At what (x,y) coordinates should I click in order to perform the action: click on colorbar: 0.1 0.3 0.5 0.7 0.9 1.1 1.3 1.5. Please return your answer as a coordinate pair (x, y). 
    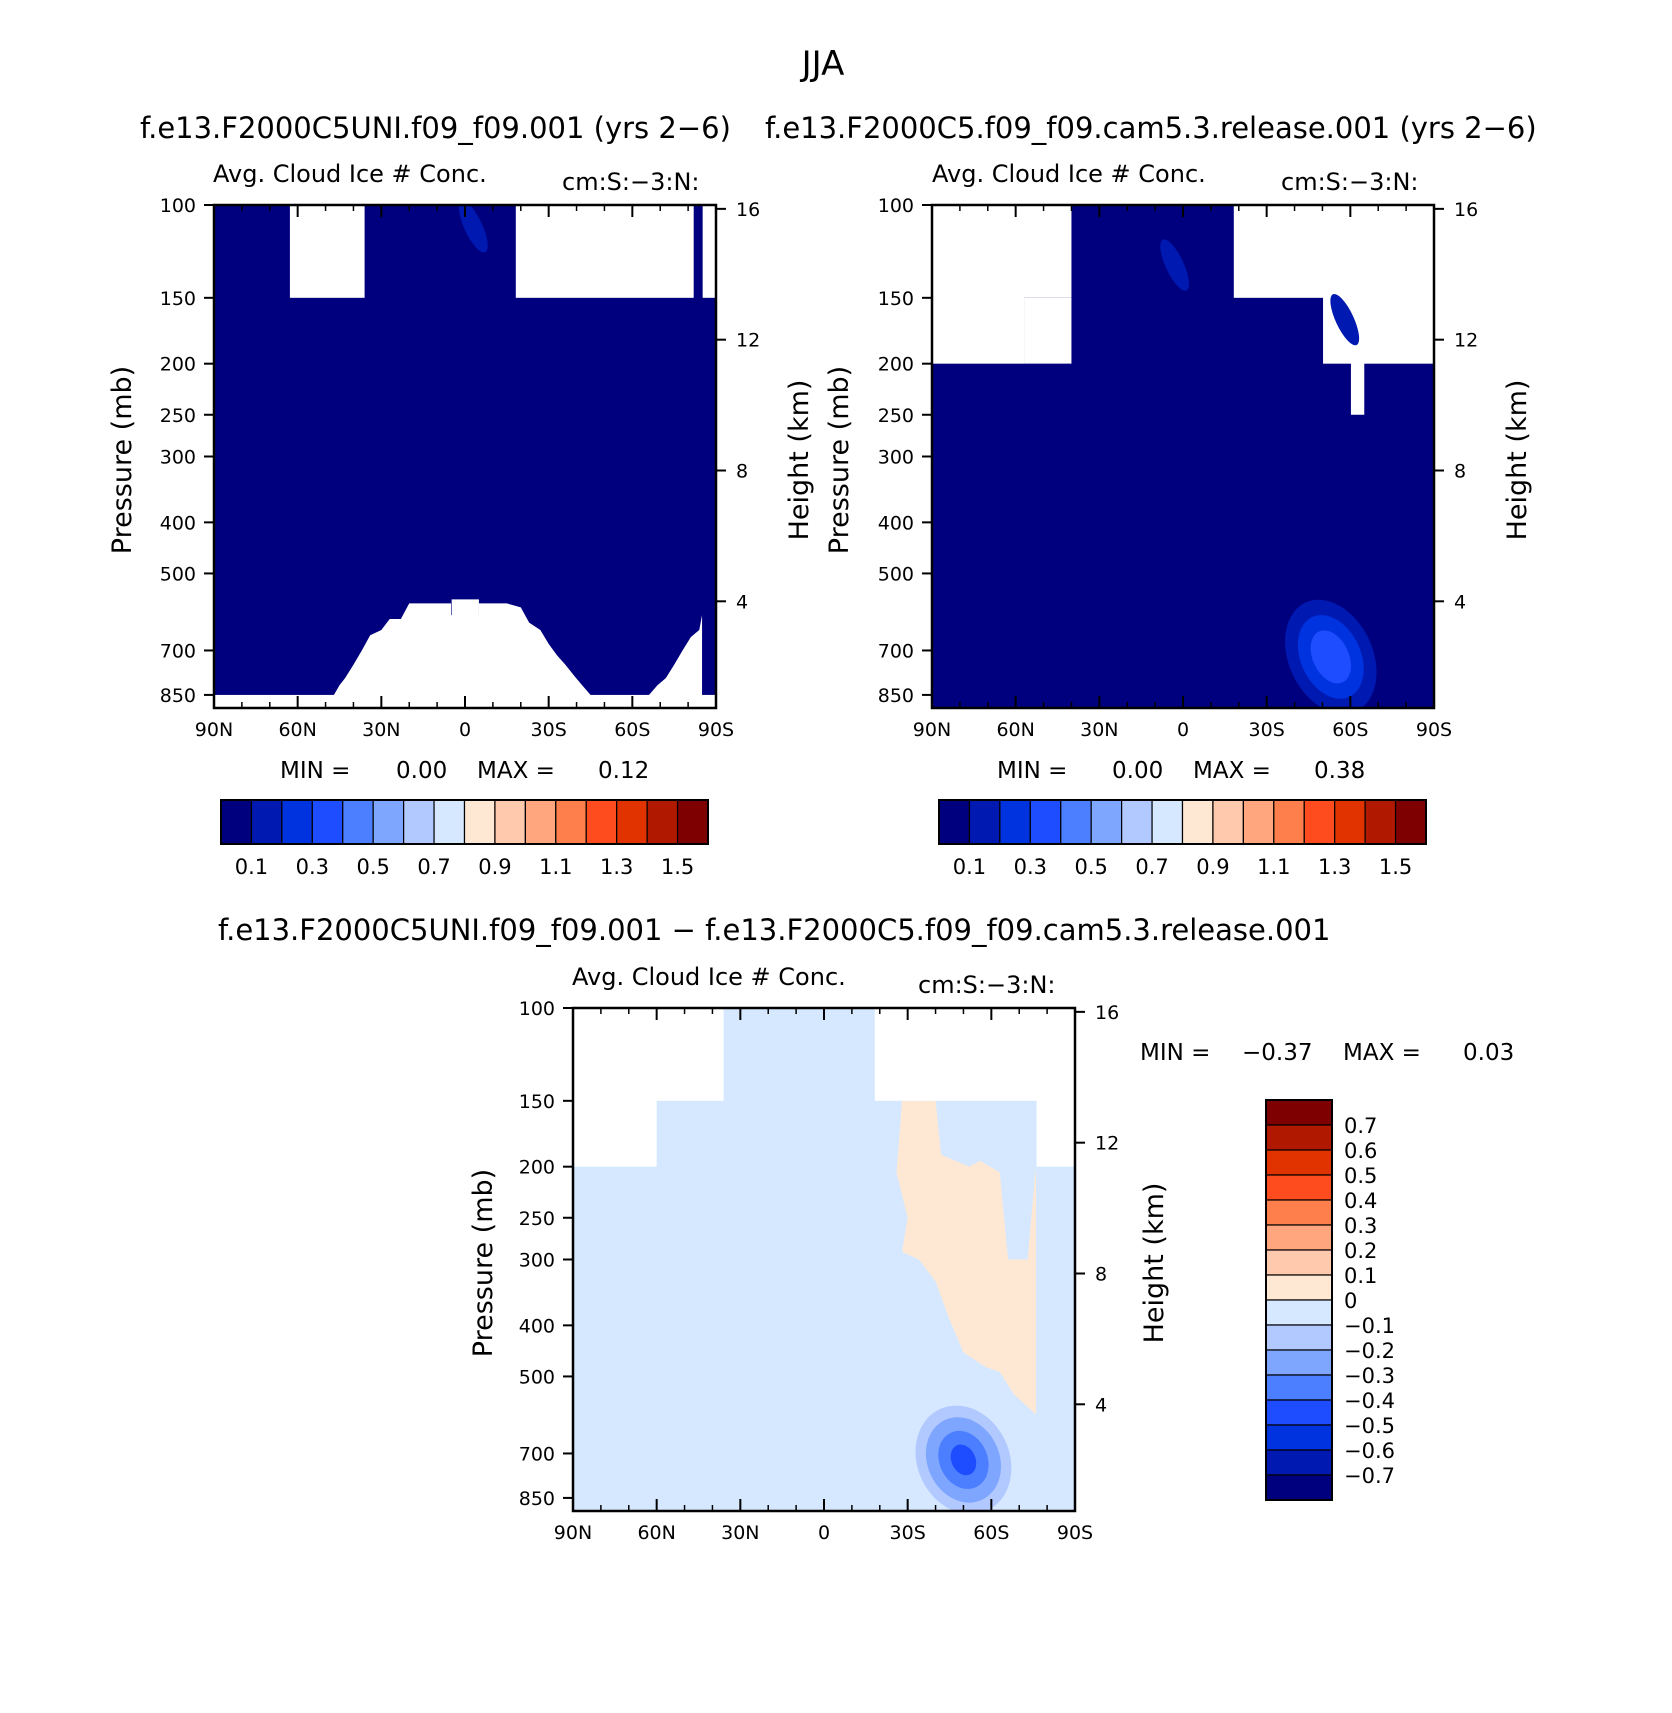
    Looking at the image, I should click on (1182, 839).